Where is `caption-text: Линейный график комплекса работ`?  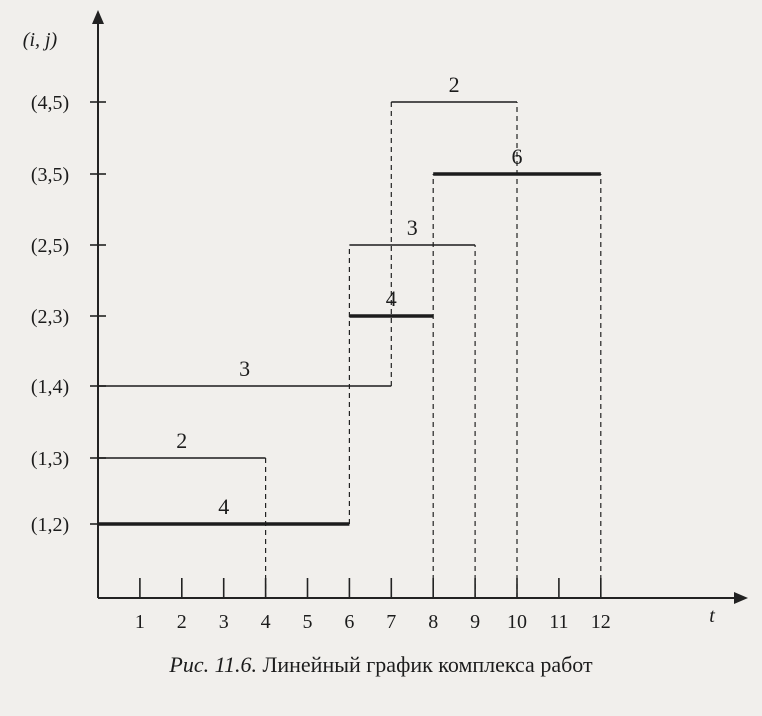 caption-text: Линейный график комплекса работ is located at coordinates (424, 664).